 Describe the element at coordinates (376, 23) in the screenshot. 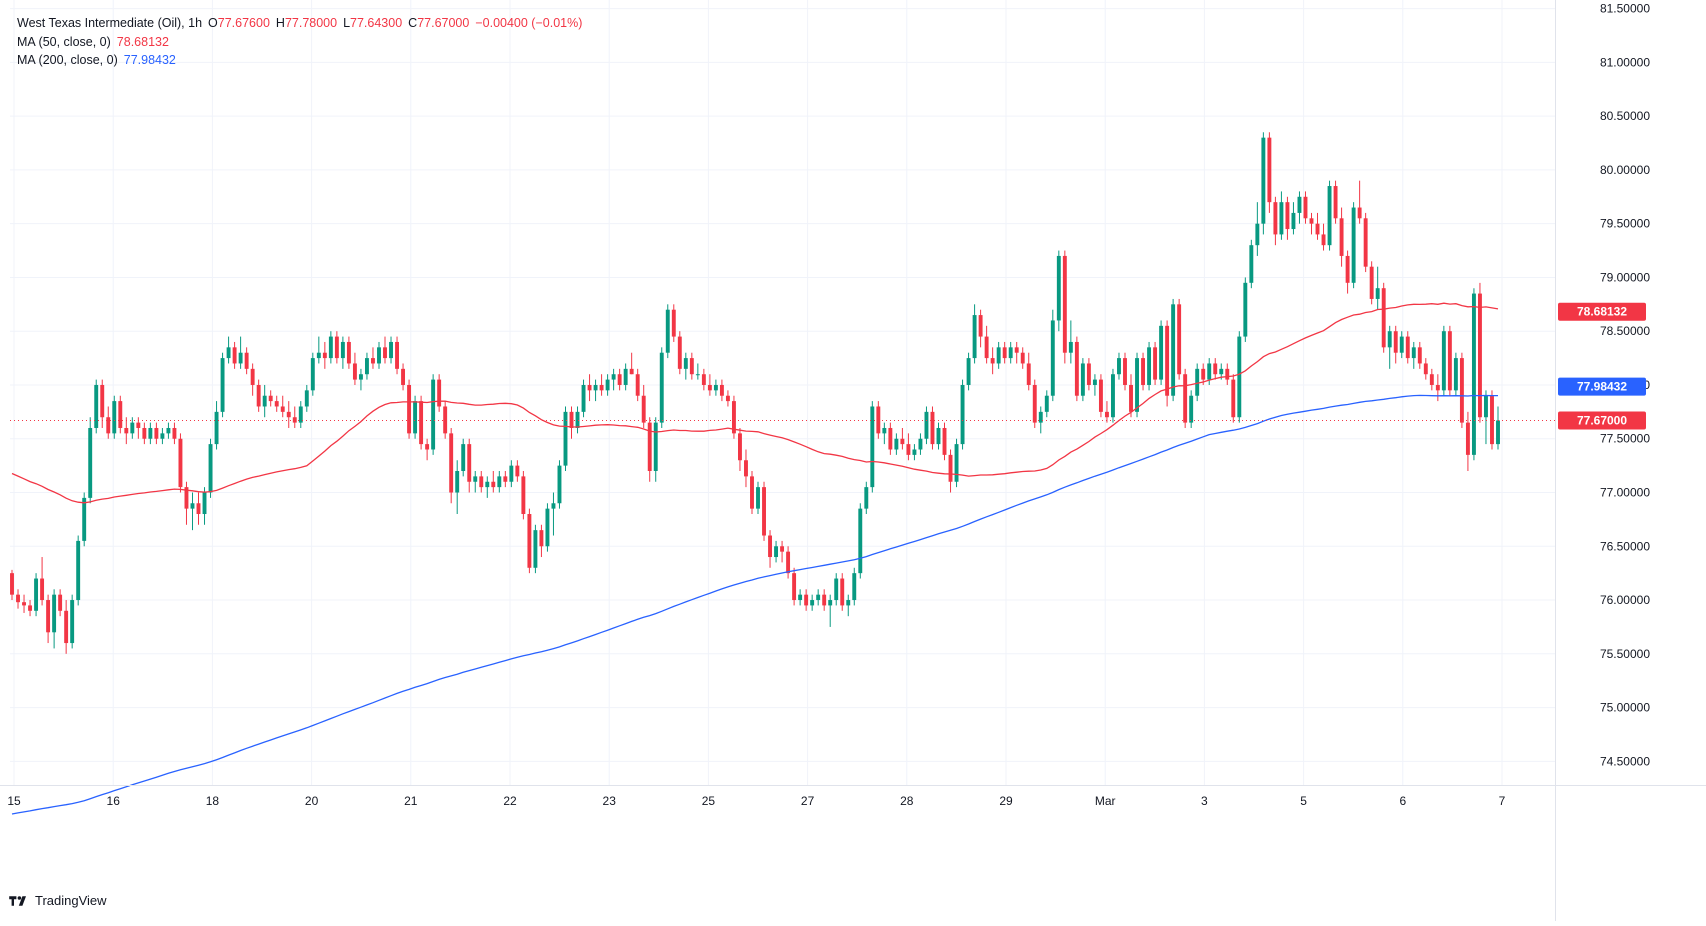

I see `ohlc-low-value: 77.64300` at that location.